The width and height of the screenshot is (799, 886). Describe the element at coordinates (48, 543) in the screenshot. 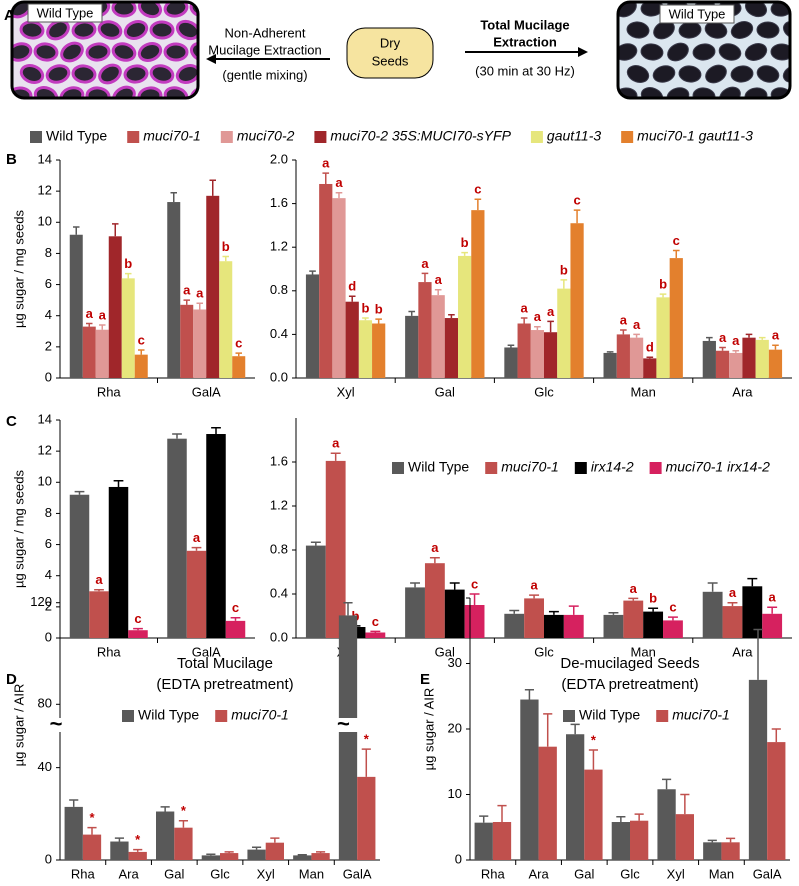

I see `y-tick-label: 6` at that location.